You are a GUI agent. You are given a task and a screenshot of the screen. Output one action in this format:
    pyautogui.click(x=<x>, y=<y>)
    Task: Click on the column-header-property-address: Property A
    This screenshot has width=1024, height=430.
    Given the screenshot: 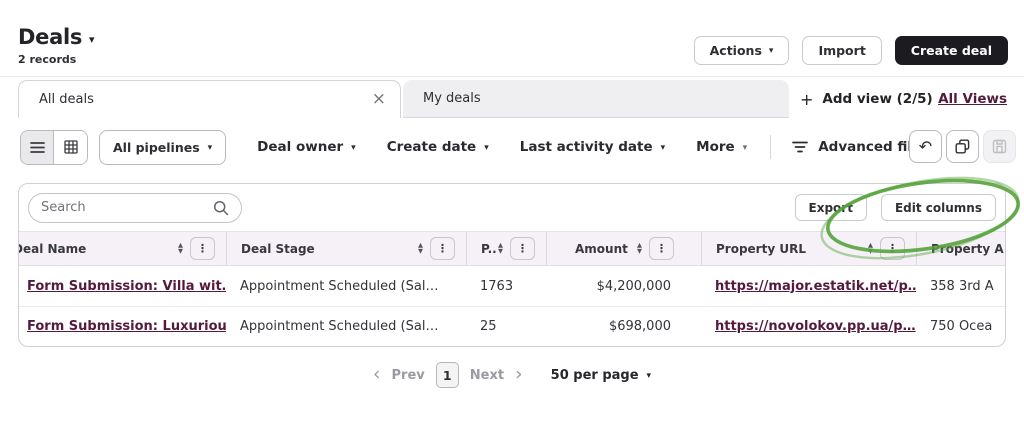 What is the action you would take?
    pyautogui.click(x=960, y=248)
    